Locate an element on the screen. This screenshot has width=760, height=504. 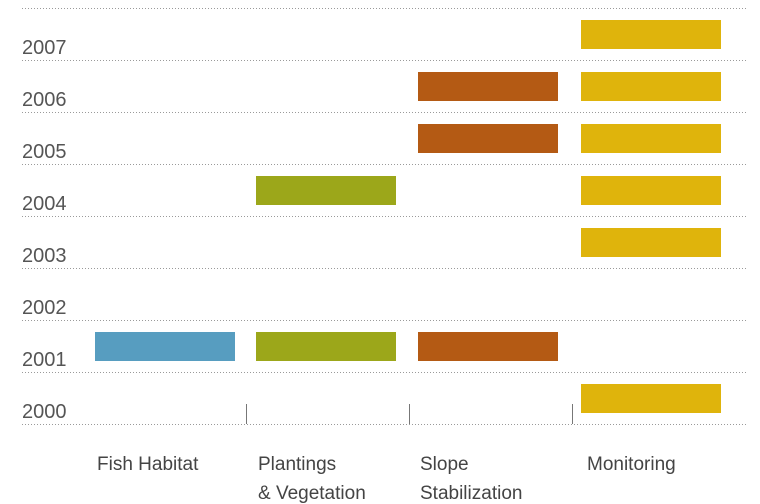
category-separators is located at coordinates (409, 414).